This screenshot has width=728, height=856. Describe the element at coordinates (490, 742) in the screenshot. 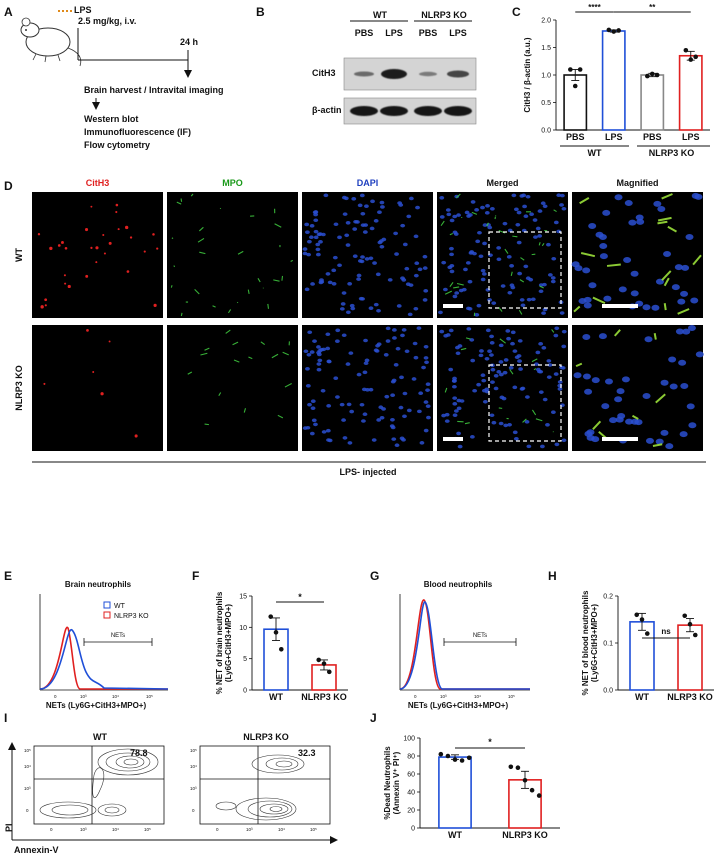

I see `chart-j-sig: *` at that location.